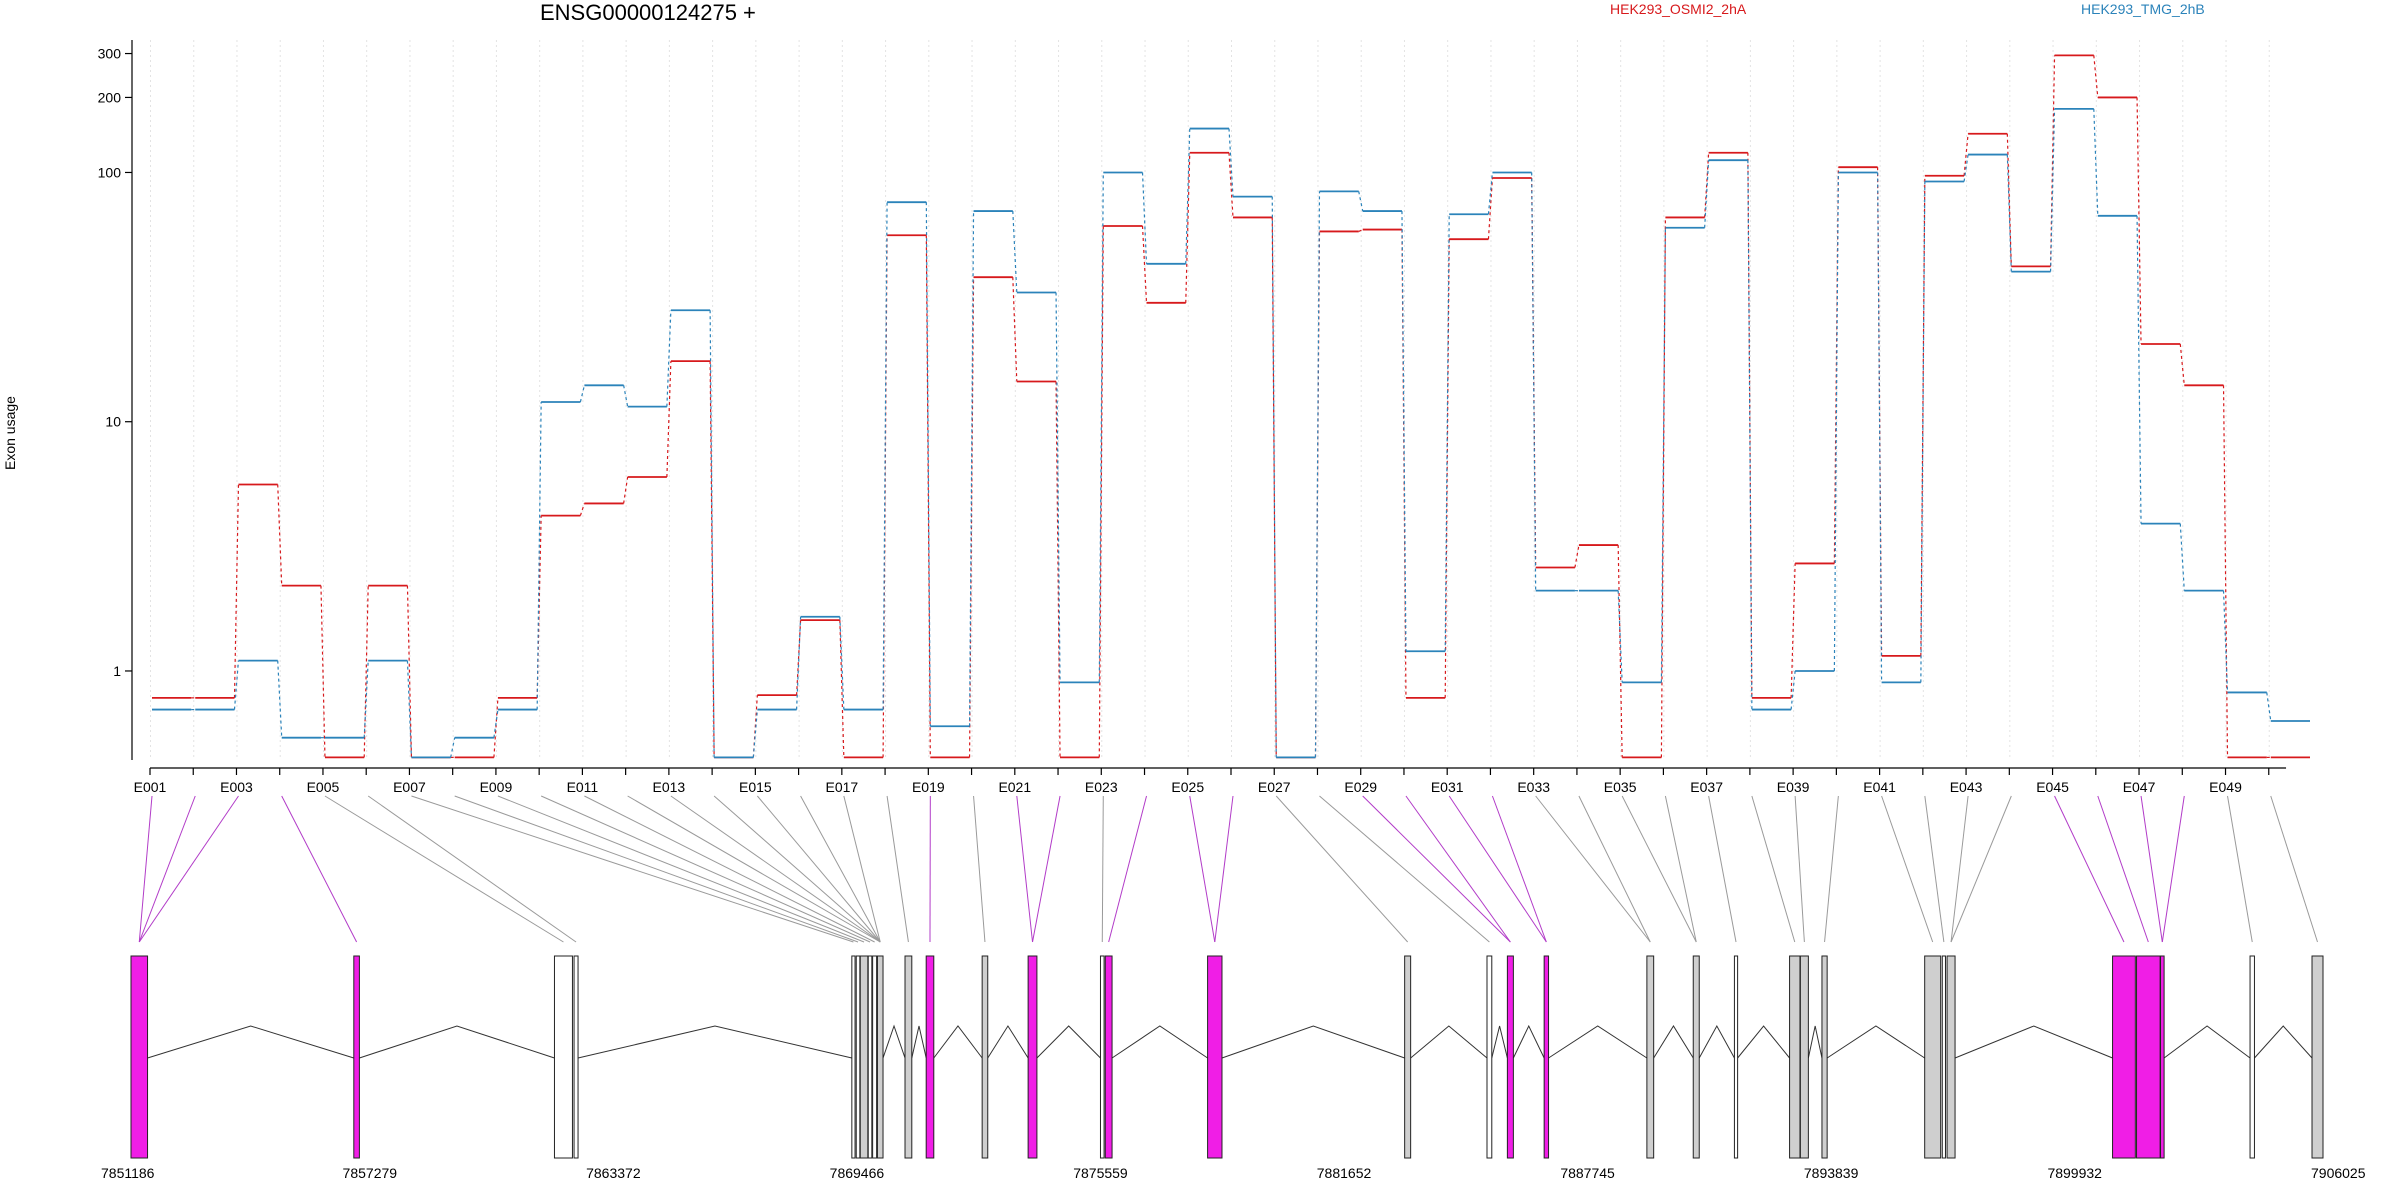 This screenshot has width=2400, height=1200. What do you see at coordinates (1706, 787) in the screenshot?
I see `x-tick-label: E037` at bounding box center [1706, 787].